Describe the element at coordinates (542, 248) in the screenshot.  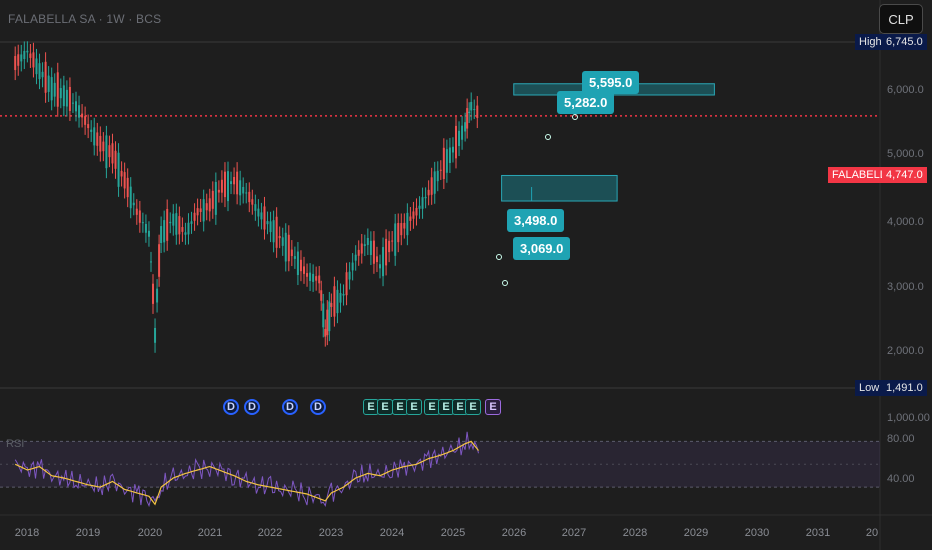
I see `callout-3069: 3,069.0` at that location.